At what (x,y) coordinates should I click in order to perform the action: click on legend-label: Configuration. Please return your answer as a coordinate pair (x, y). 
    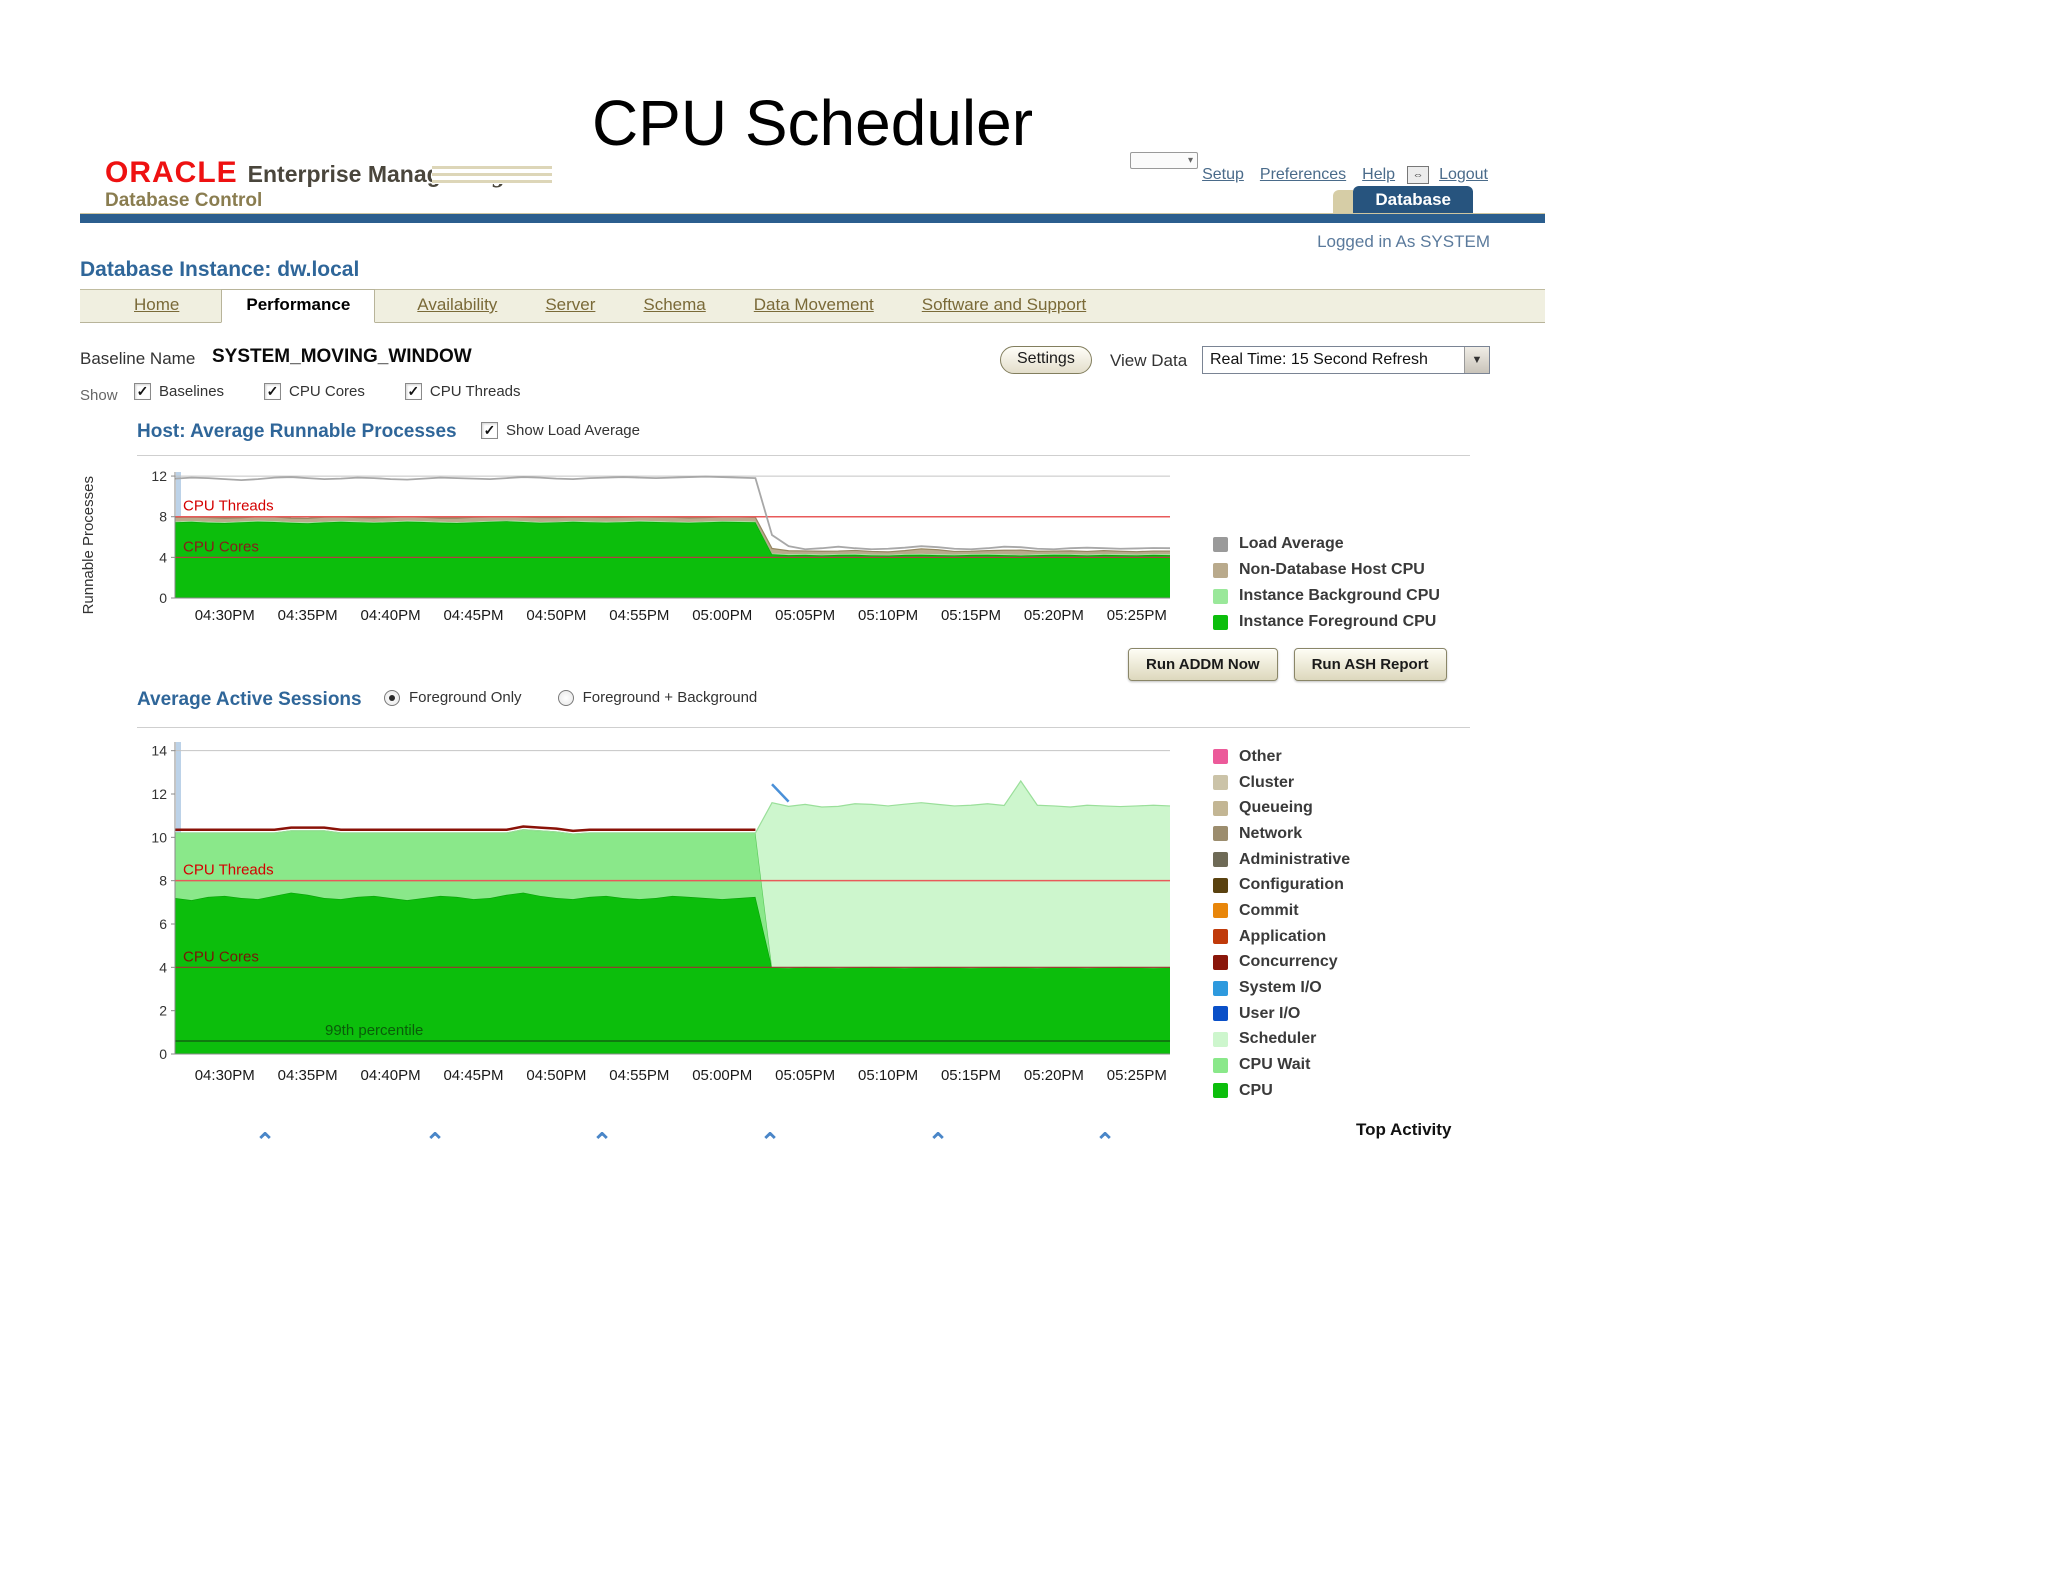
    Looking at the image, I should click on (1291, 885).